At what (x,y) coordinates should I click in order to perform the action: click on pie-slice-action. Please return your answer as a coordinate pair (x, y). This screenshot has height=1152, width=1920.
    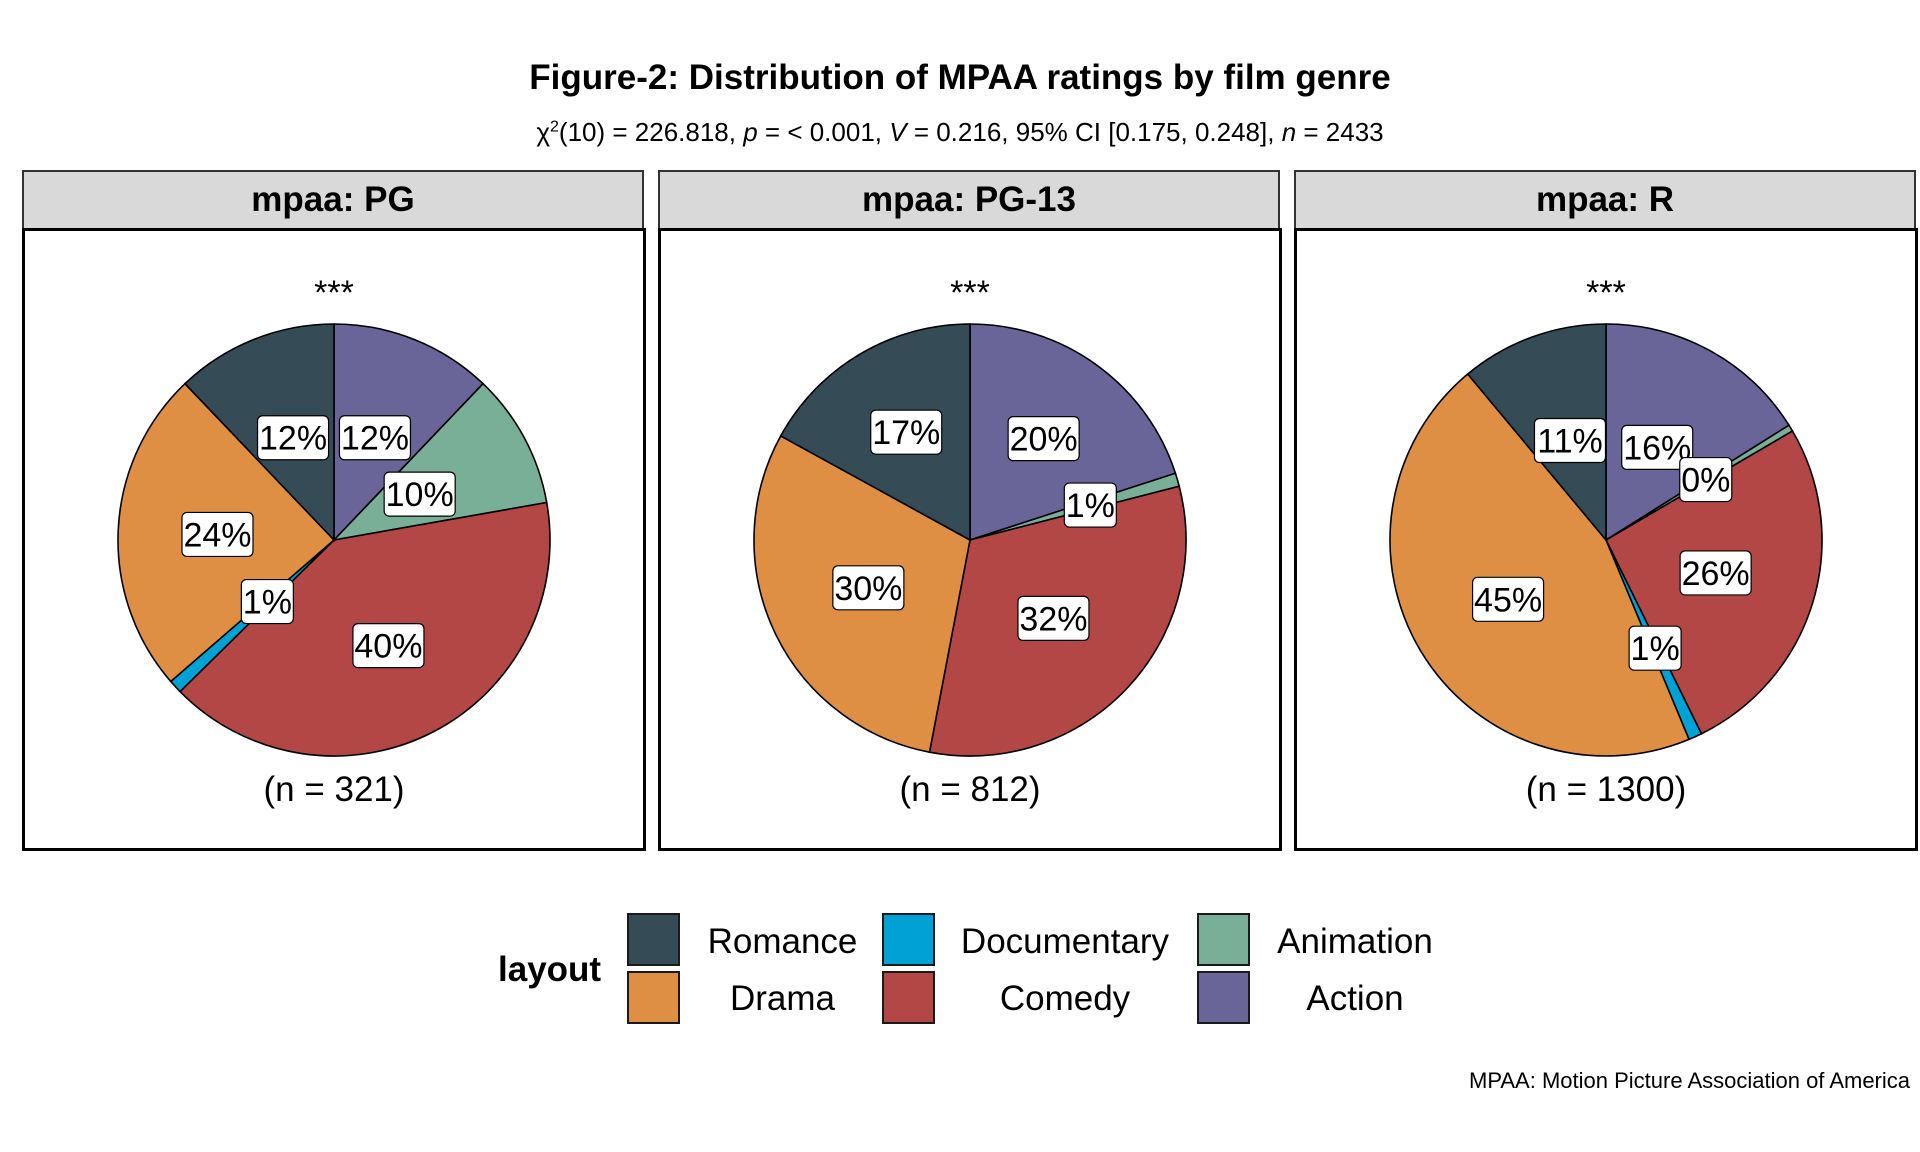
    Looking at the image, I should click on (1698, 432).